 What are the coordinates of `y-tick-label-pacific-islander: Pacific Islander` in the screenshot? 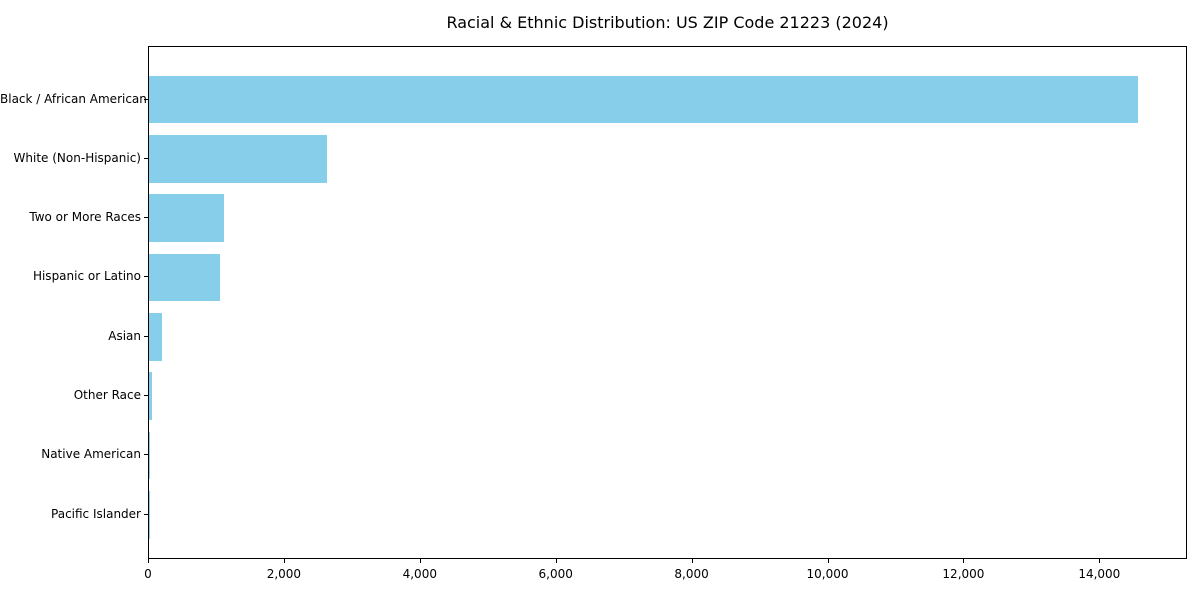 It's located at (96, 513).